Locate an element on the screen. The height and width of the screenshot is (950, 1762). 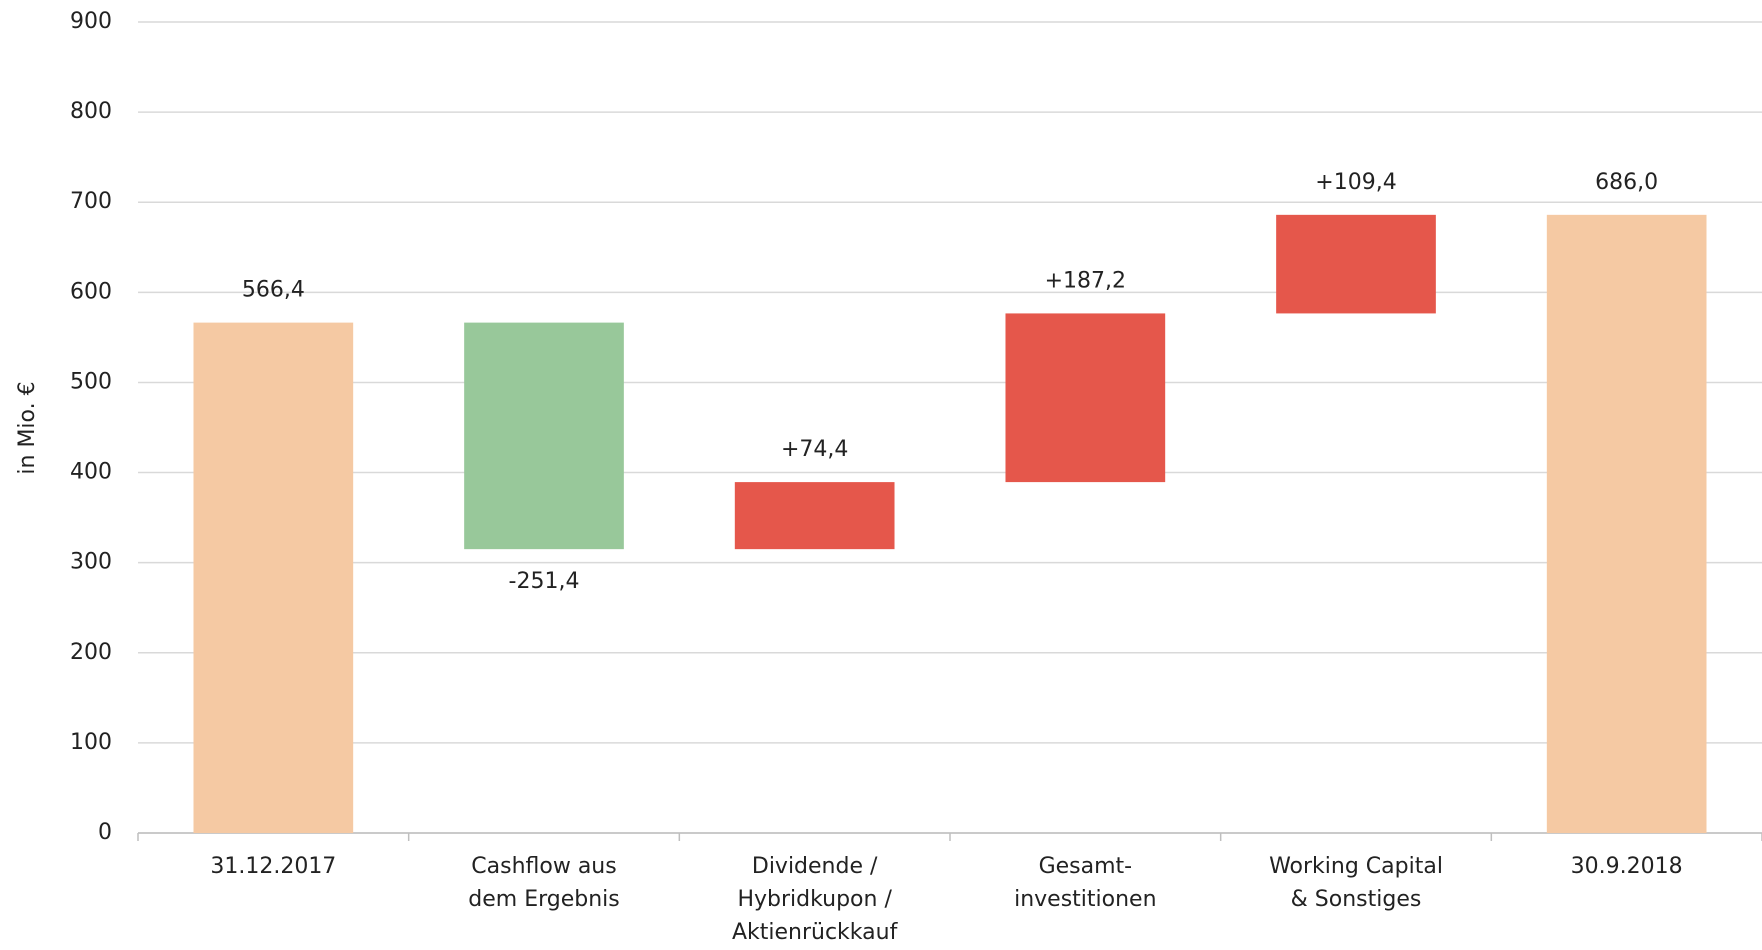
y-tick-label: 100 is located at coordinates (91, 742).